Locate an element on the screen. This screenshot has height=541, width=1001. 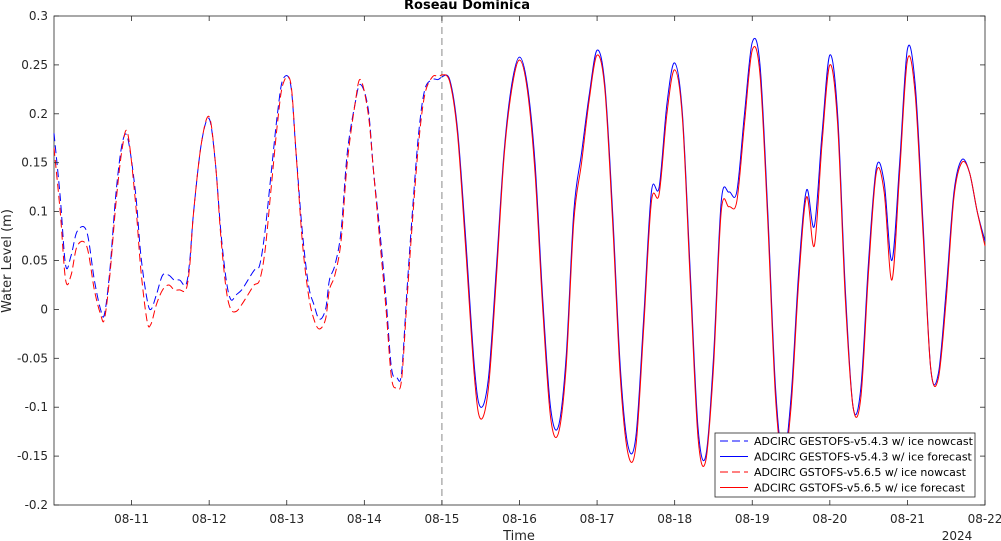
y-tick-label: -0.15 is located at coordinates (32, 456).